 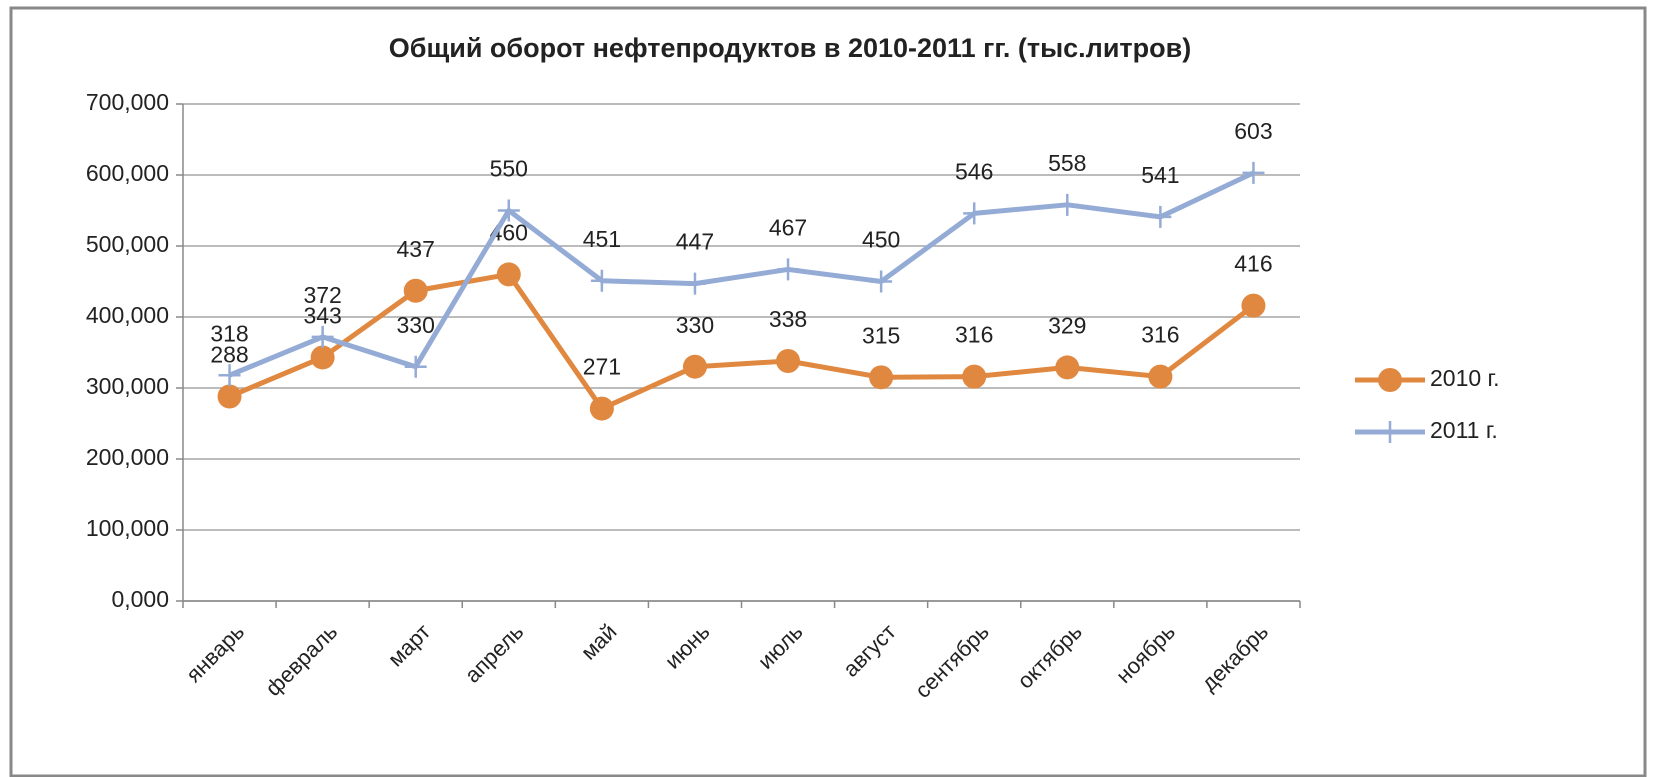 I want to click on y-tick-label: 0,000, so click(x=140, y=599).